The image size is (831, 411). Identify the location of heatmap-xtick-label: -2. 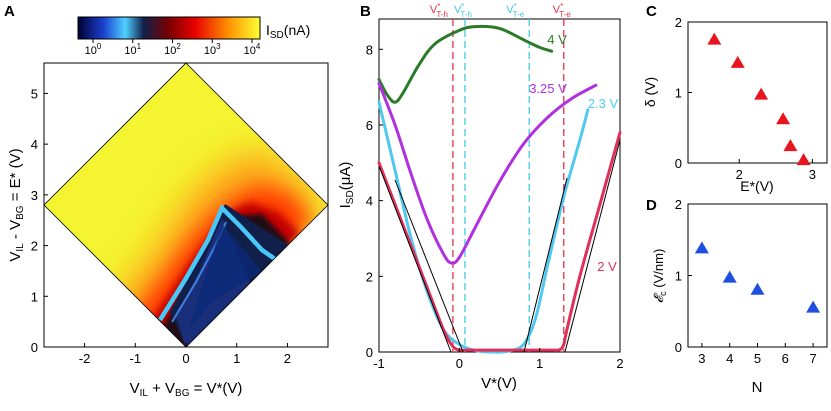
(85, 358).